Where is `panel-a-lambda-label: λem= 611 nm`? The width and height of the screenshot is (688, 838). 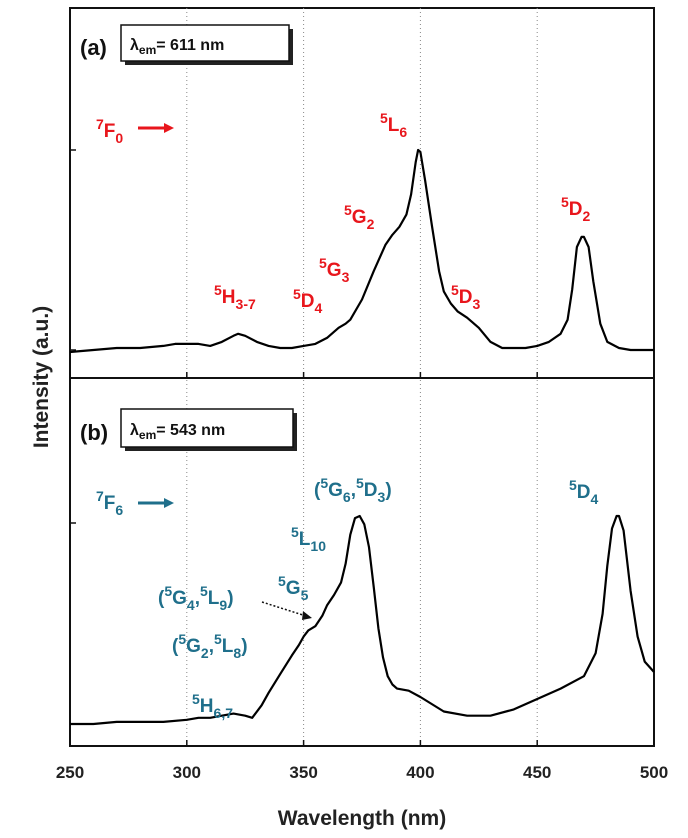
panel-a-lambda-label: λem= 611 nm is located at coordinates (177, 47).